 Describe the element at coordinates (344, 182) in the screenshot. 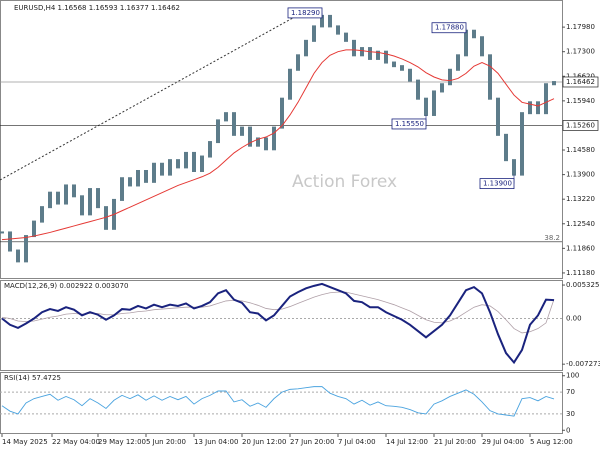

I see `watermark: Action Forex` at that location.